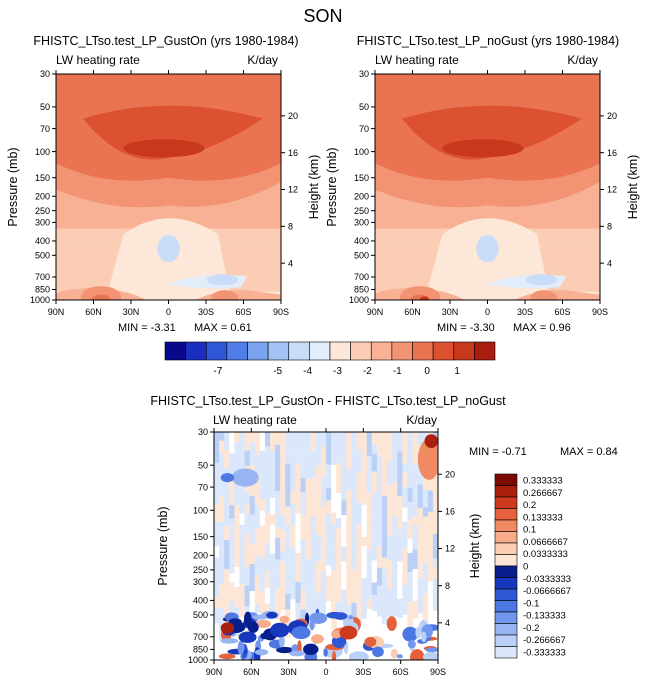 The height and width of the screenshot is (683, 647). Describe the element at coordinates (332, 186) in the screenshot. I see `panel2-y-label: Pressure (mb)` at that location.